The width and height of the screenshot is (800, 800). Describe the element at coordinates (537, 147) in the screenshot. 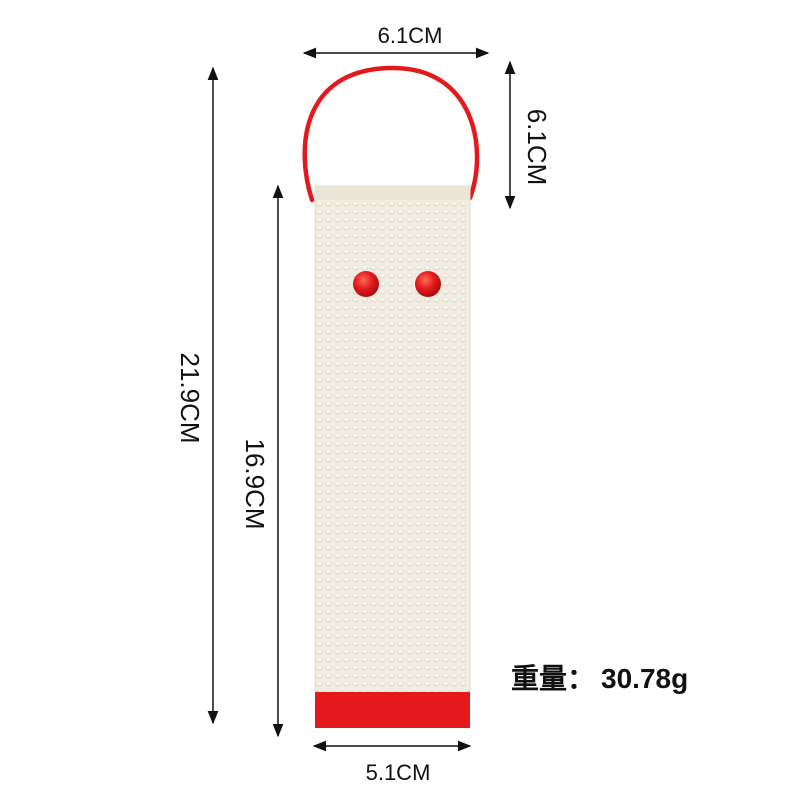

I see `loop-height-label: 6.1CM` at that location.